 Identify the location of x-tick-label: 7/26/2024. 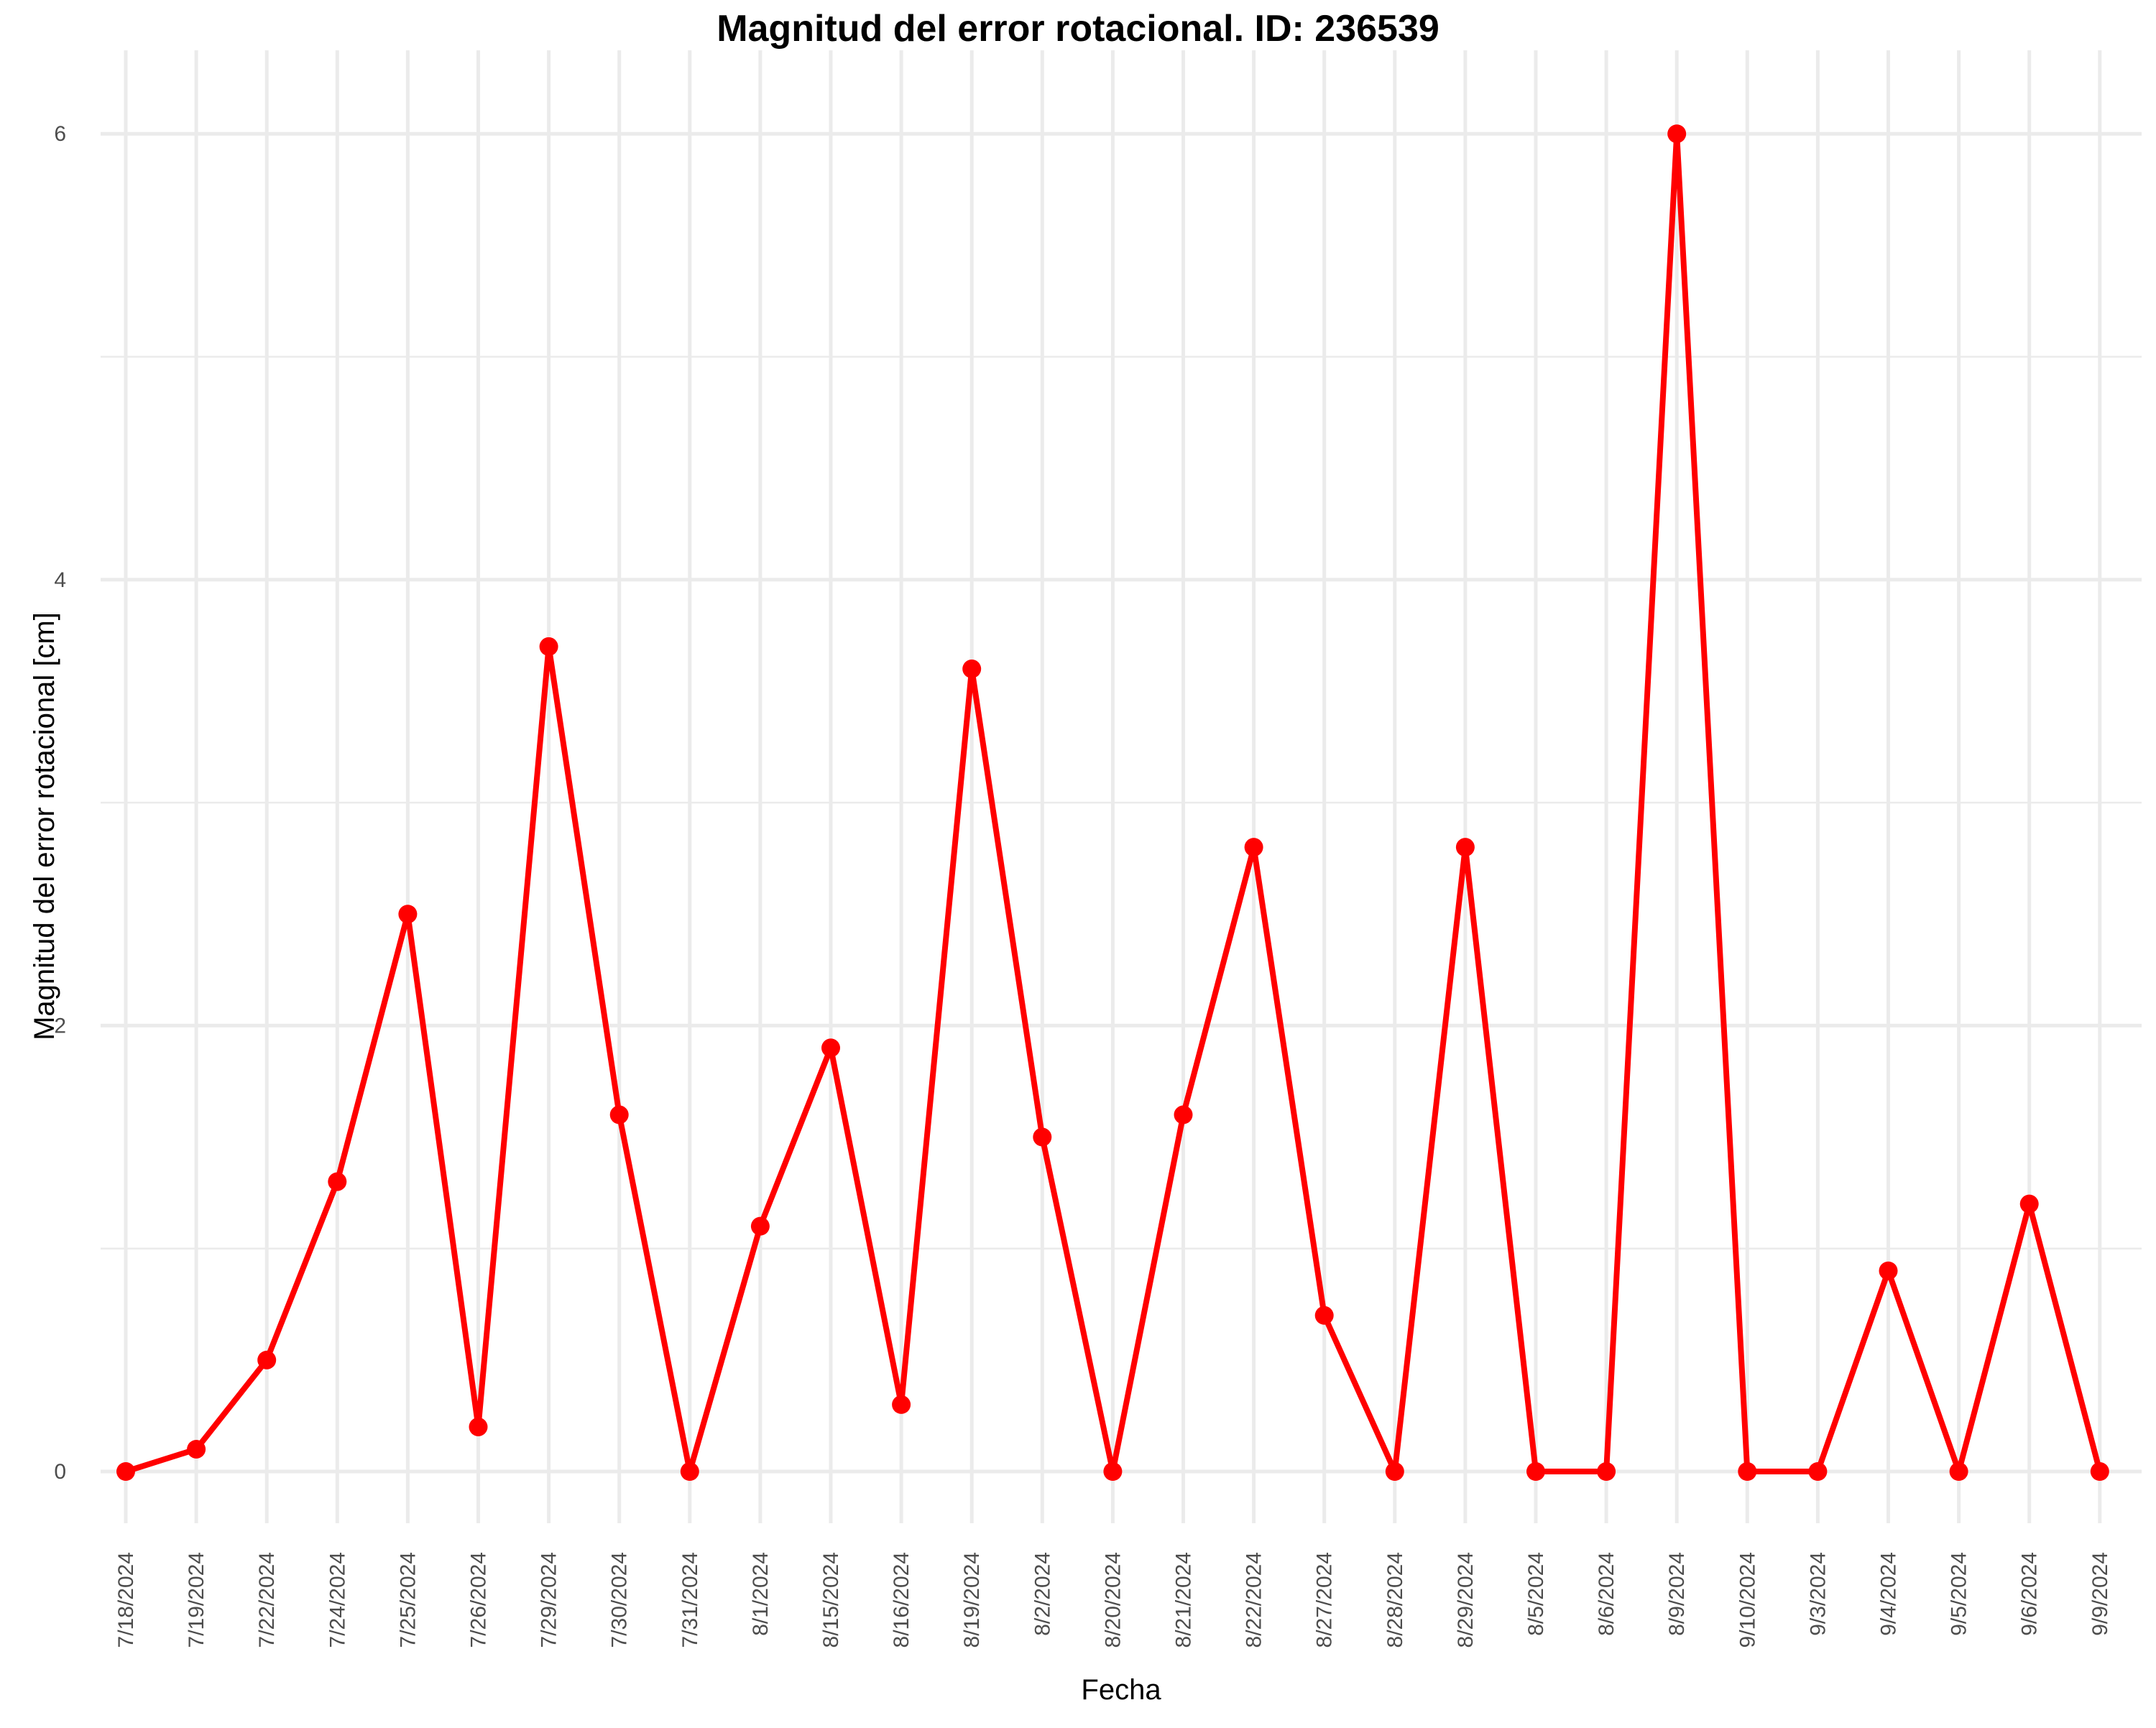
(479, 1600).